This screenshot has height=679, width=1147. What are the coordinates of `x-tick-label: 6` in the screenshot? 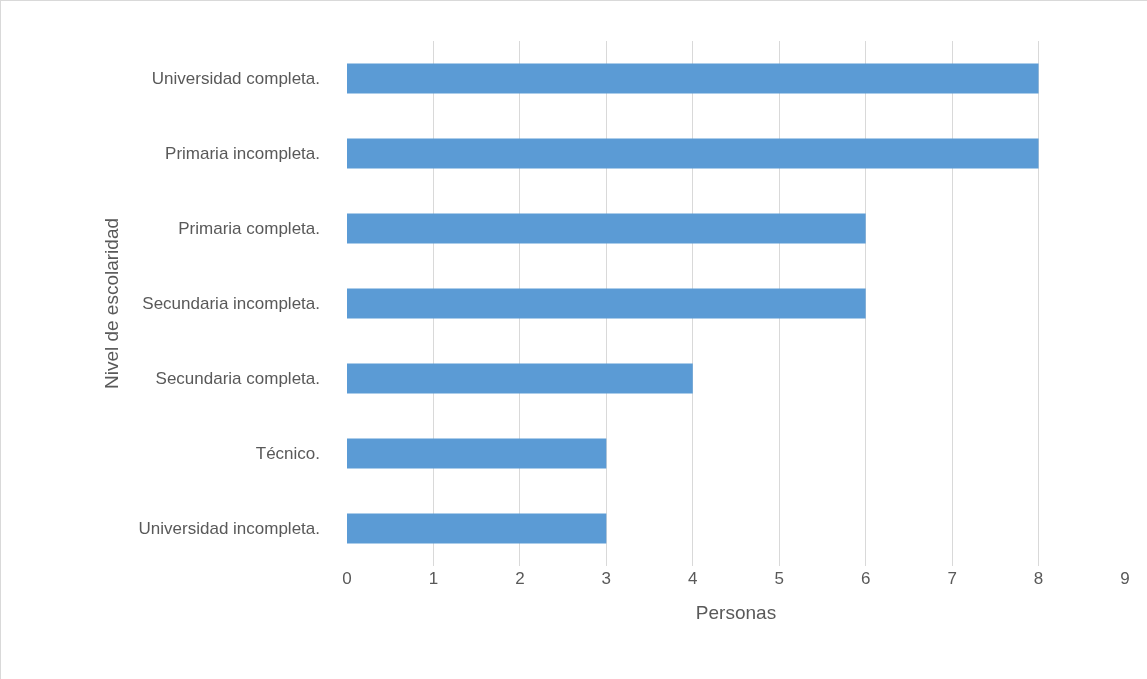 It's located at (865, 578).